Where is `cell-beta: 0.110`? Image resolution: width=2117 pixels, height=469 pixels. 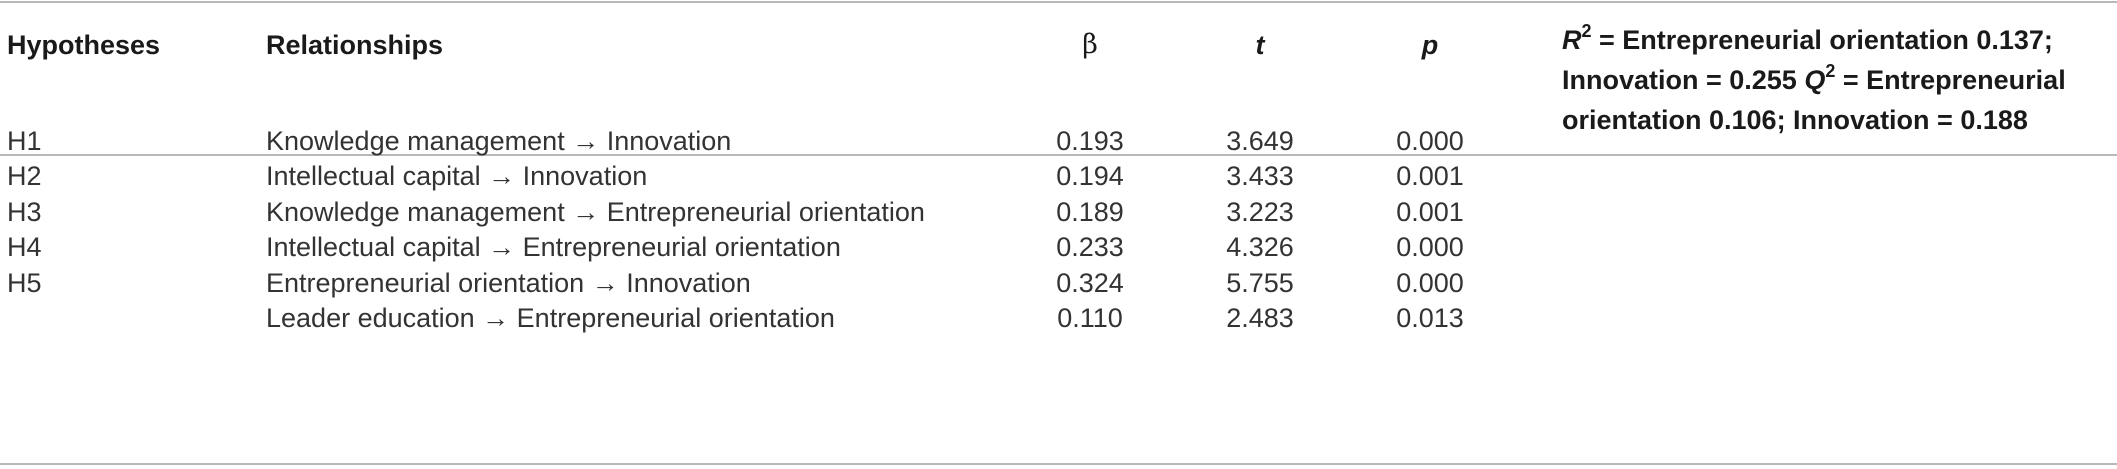 cell-beta: 0.110 is located at coordinates (1090, 318).